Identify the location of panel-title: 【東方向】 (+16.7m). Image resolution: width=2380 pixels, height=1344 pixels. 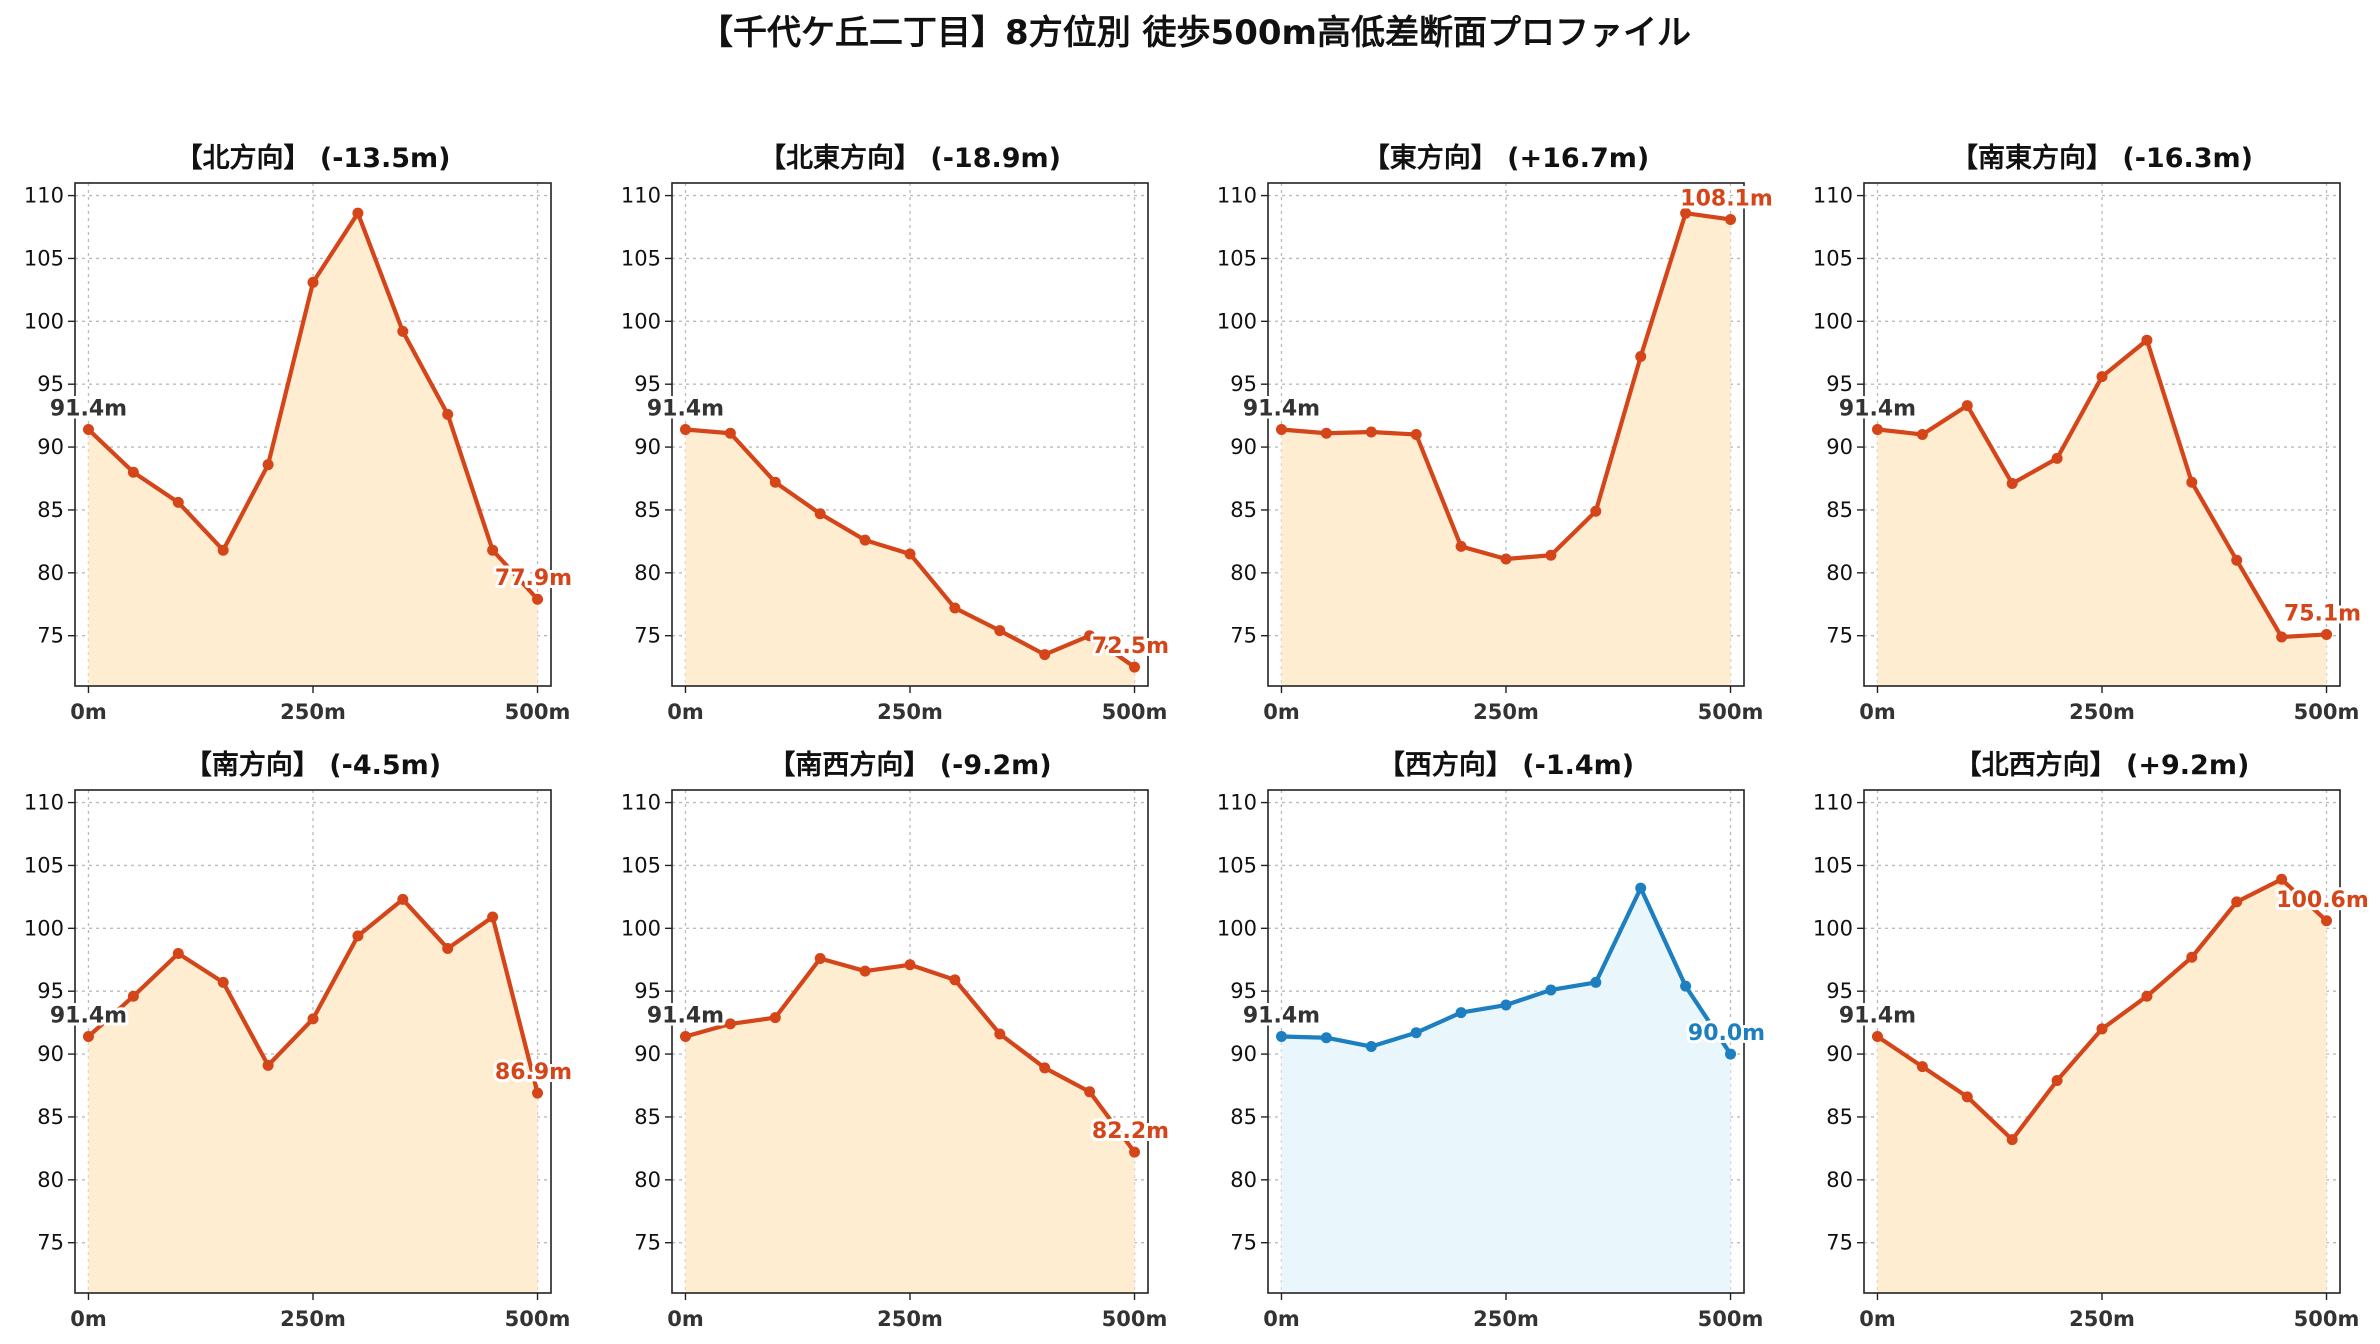
(1506, 158).